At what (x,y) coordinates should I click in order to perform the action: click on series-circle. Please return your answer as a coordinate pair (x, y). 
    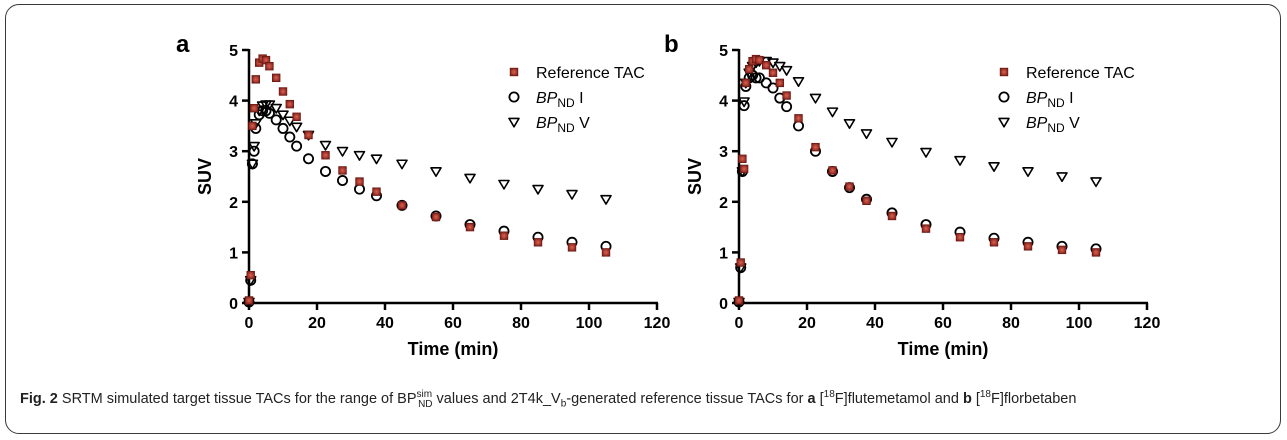
    Looking at the image, I should click on (427, 206).